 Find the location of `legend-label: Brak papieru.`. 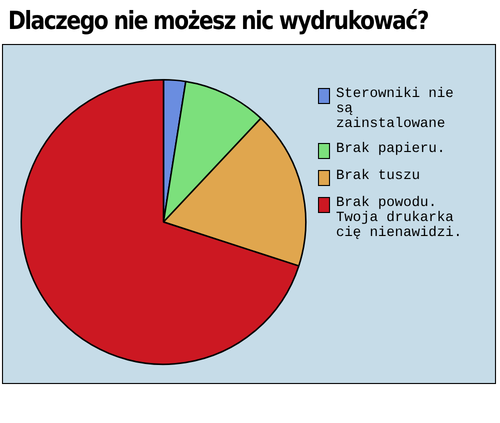

legend-label: Brak papieru. is located at coordinates (391, 149).